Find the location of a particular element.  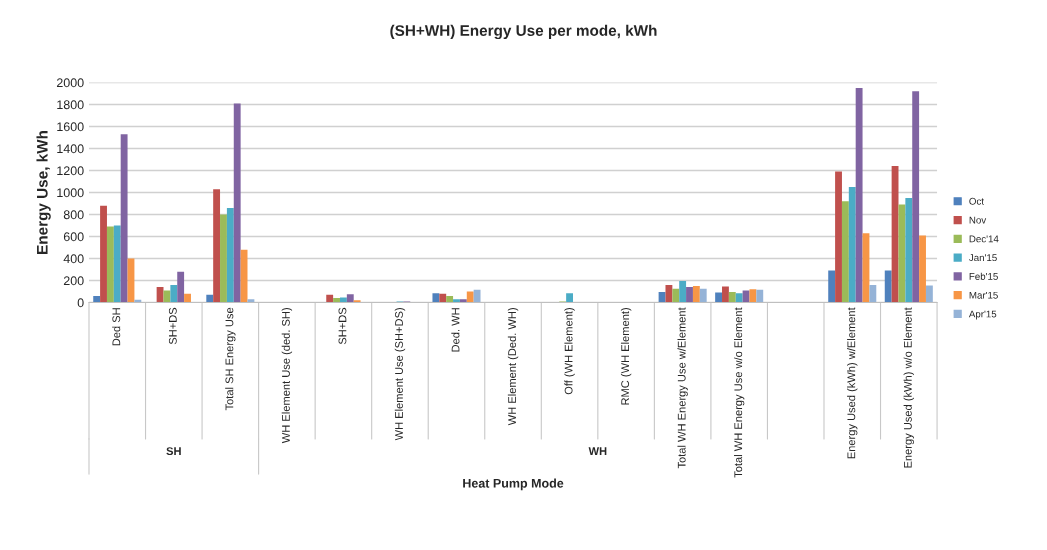

x-tick-label: Off (WH Element) is located at coordinates (569, 351).